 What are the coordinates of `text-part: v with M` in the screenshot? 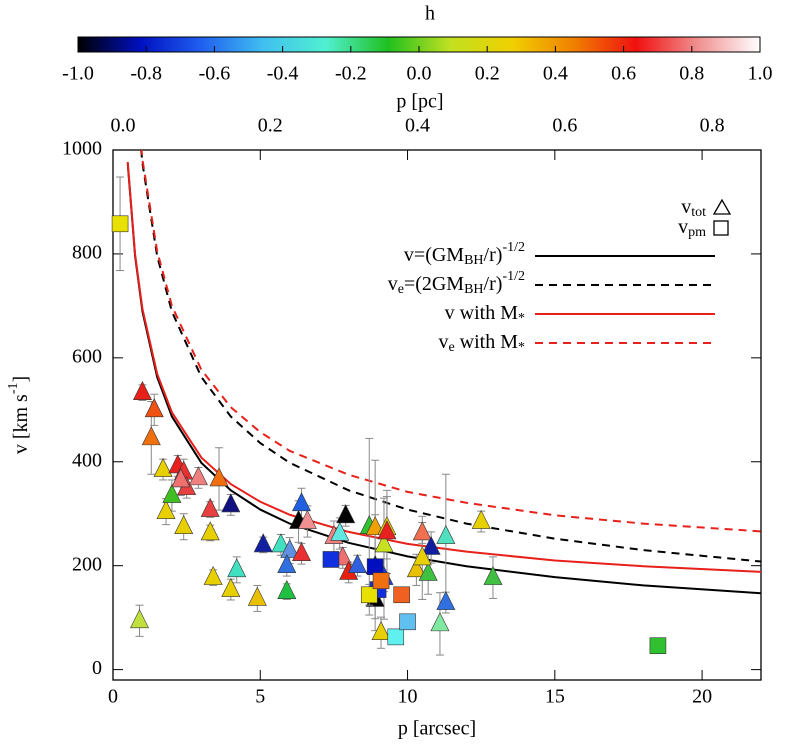 It's located at (482, 313).